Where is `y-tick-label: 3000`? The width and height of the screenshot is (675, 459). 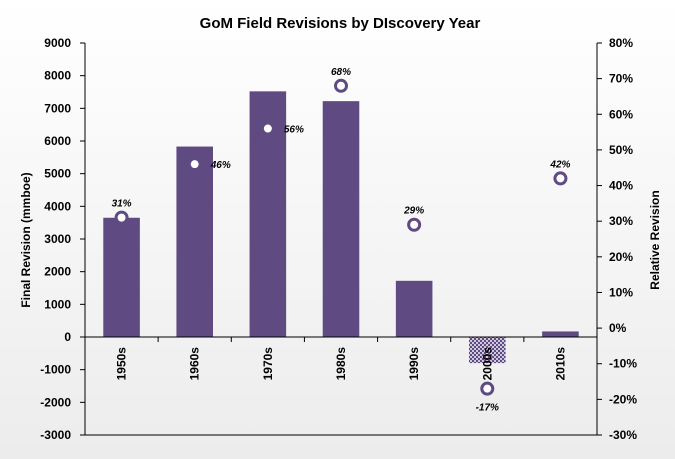 y-tick-label: 3000 is located at coordinates (57, 239).